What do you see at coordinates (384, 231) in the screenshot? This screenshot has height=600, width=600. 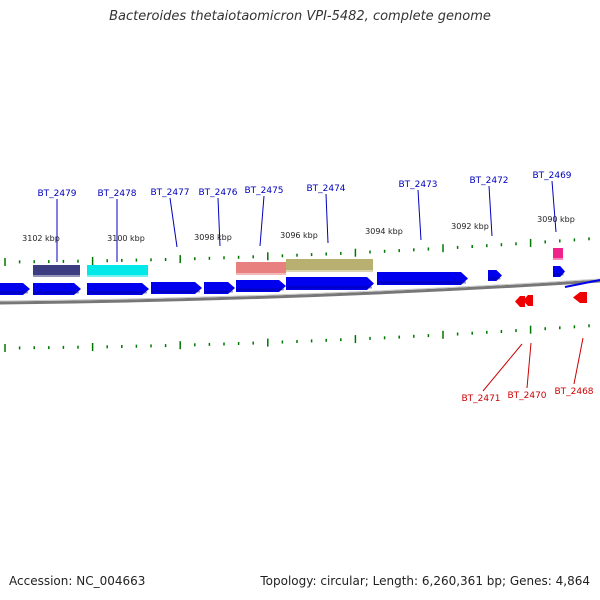 I see `coordinate-label: 3094 kbp` at bounding box center [384, 231].